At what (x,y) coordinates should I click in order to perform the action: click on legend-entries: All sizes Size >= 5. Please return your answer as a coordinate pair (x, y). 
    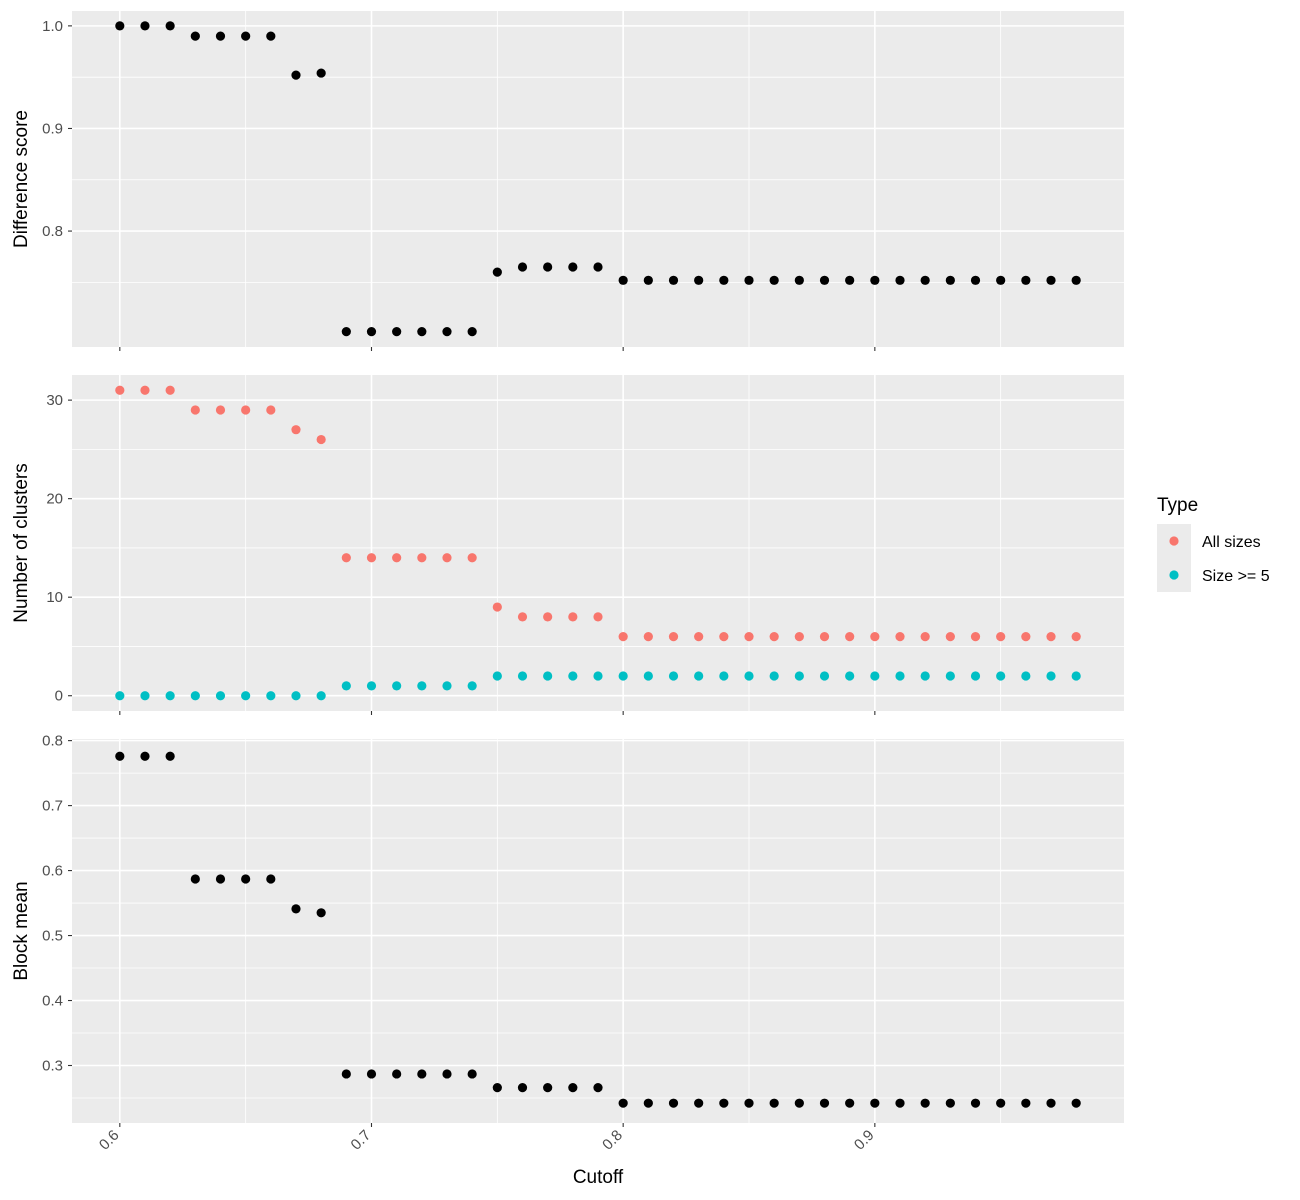
    Looking at the image, I should click on (1213, 558).